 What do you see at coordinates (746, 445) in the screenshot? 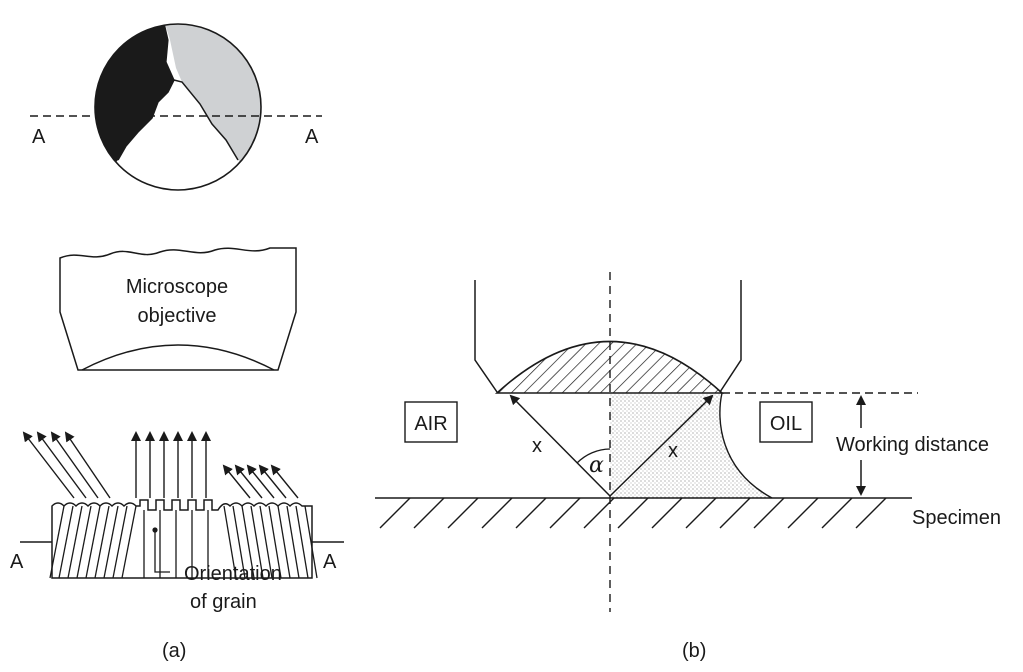
I see `oil-meniscus` at bounding box center [746, 445].